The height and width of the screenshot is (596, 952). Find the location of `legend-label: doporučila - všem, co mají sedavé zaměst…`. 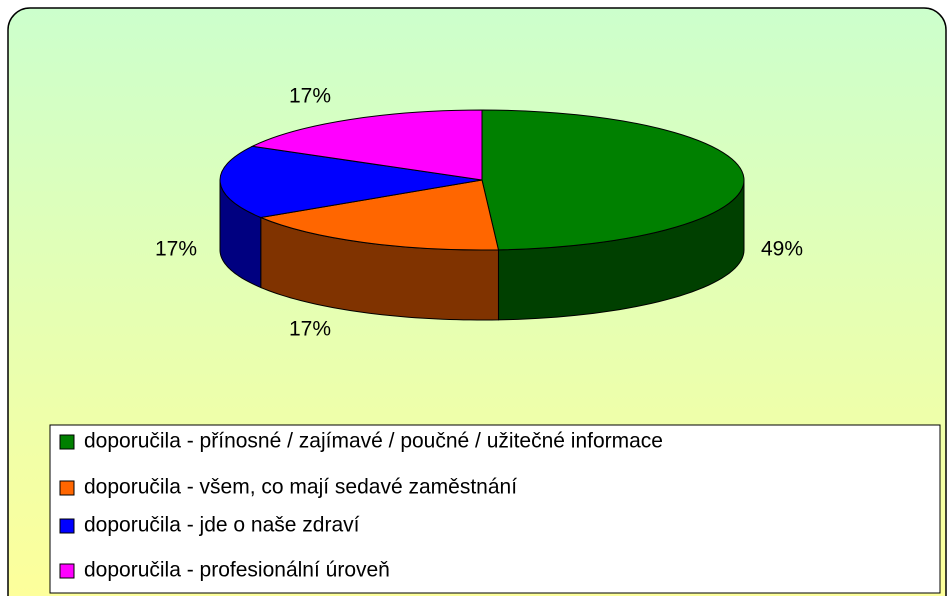

legend-label: doporučila - všem, co mají sedavé zaměst… is located at coordinates (300, 487).